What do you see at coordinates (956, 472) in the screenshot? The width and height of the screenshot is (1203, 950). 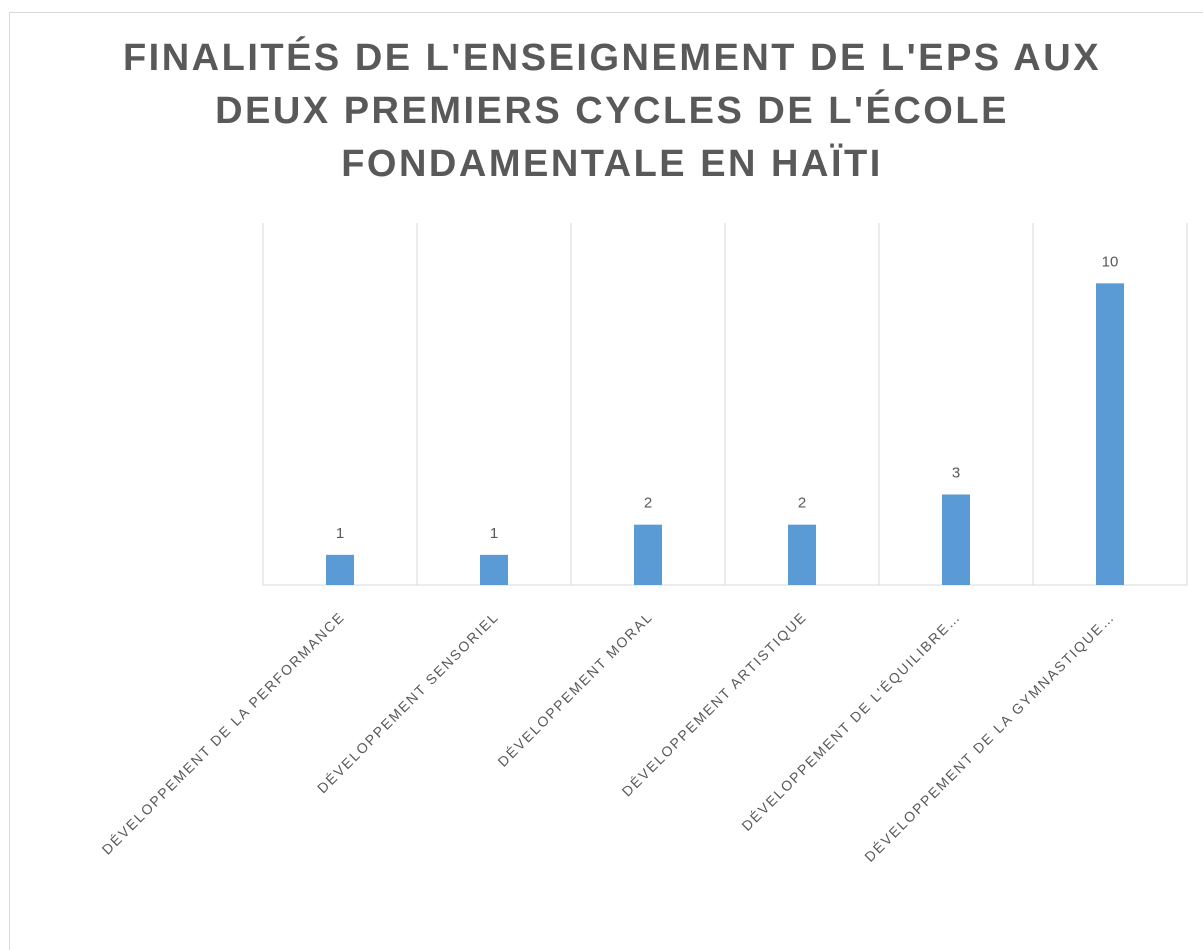 I see `data-label: 3` at bounding box center [956, 472].